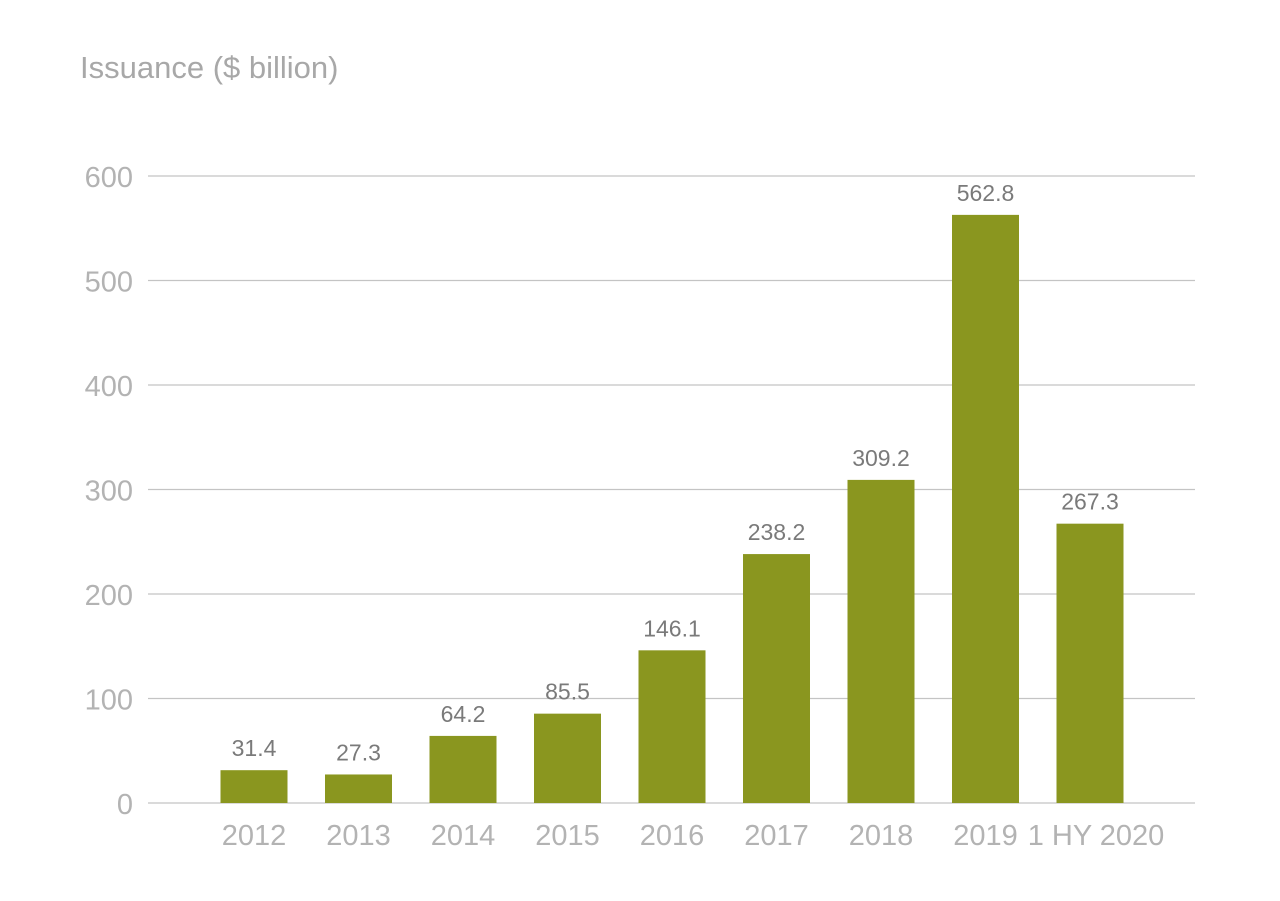 Image resolution: width=1280 pixels, height=901 pixels. I want to click on x-tick-label: 2014, so click(463, 836).